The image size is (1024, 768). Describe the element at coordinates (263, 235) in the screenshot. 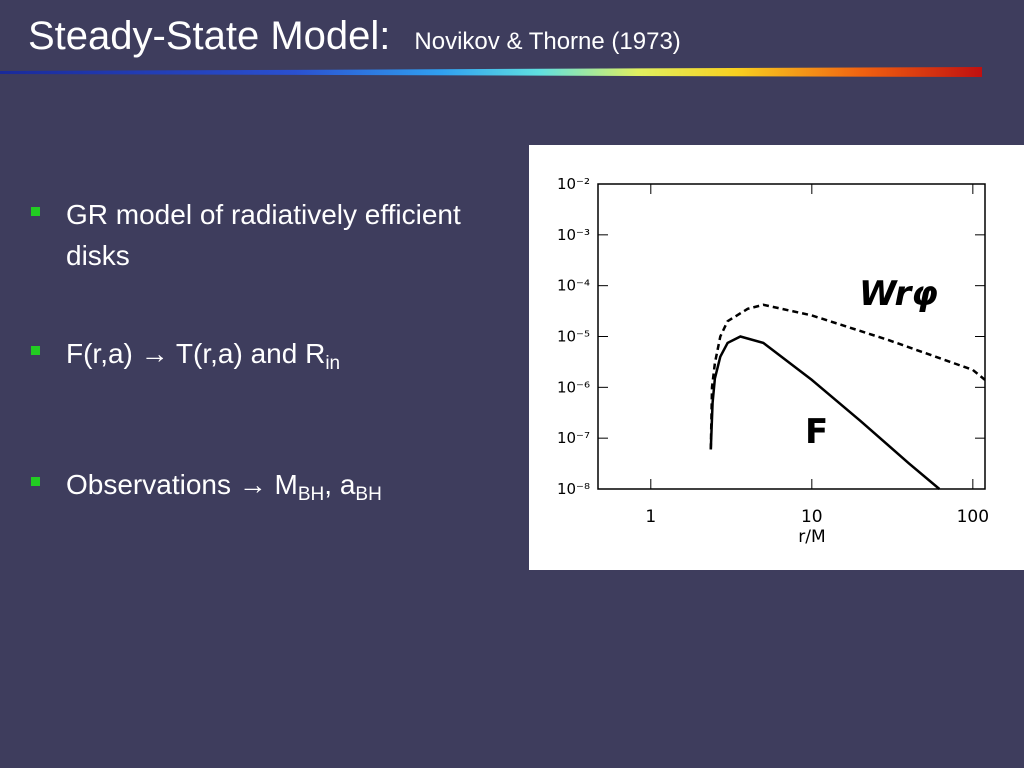

I see `bullet-text: GR model of radiatively efficient disks` at that location.